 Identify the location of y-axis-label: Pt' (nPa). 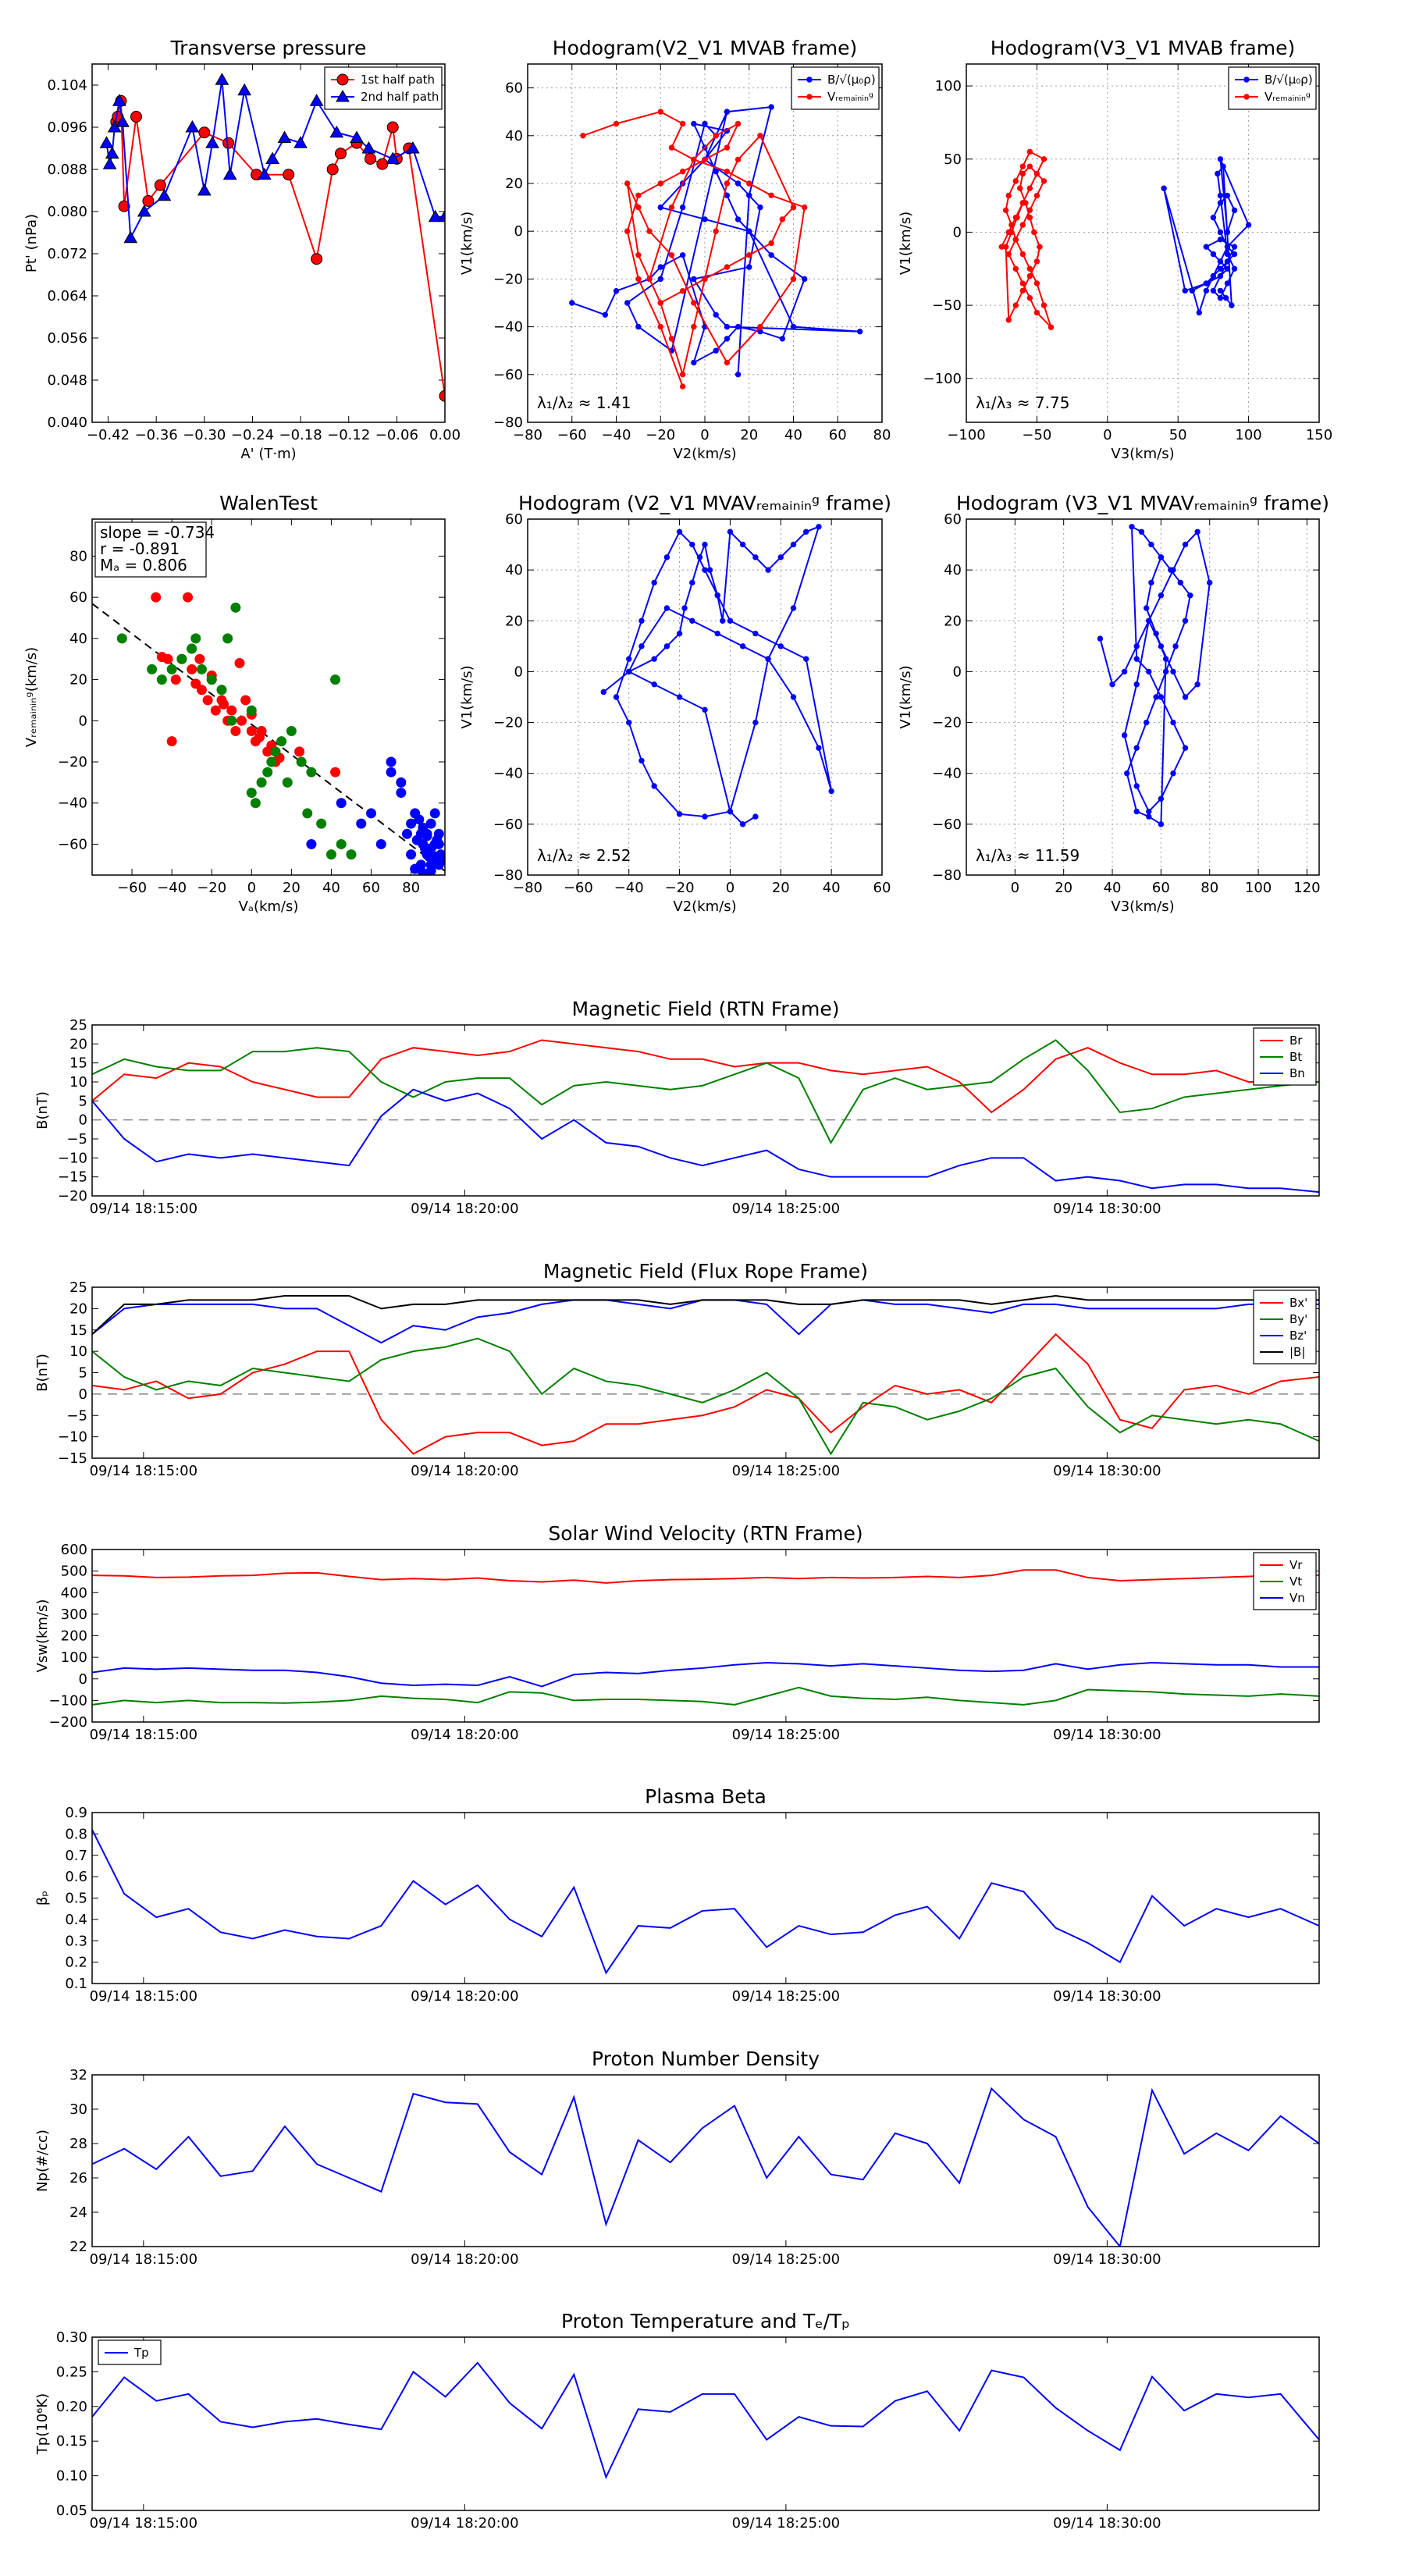
(32, 243).